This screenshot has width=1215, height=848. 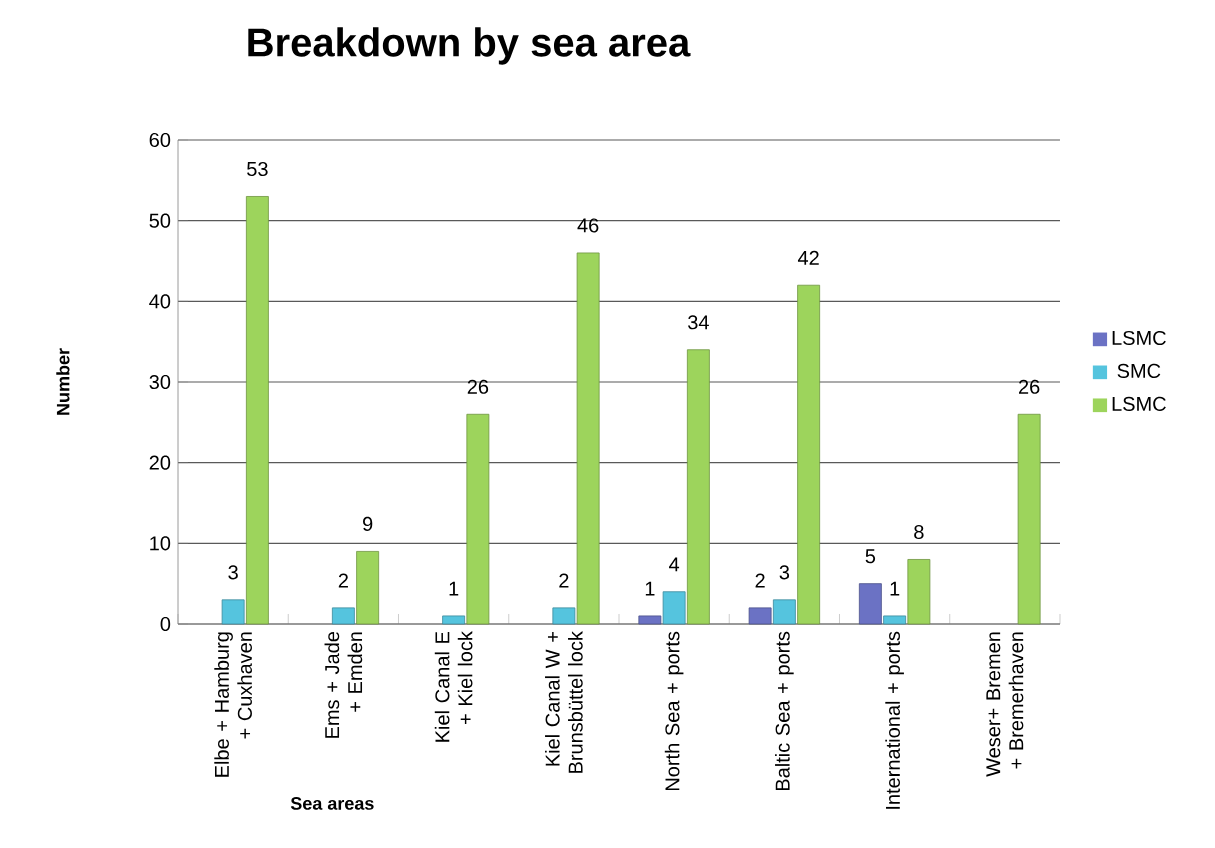 I want to click on x-tick-label: Baltic Sea + ports, so click(x=784, y=711).